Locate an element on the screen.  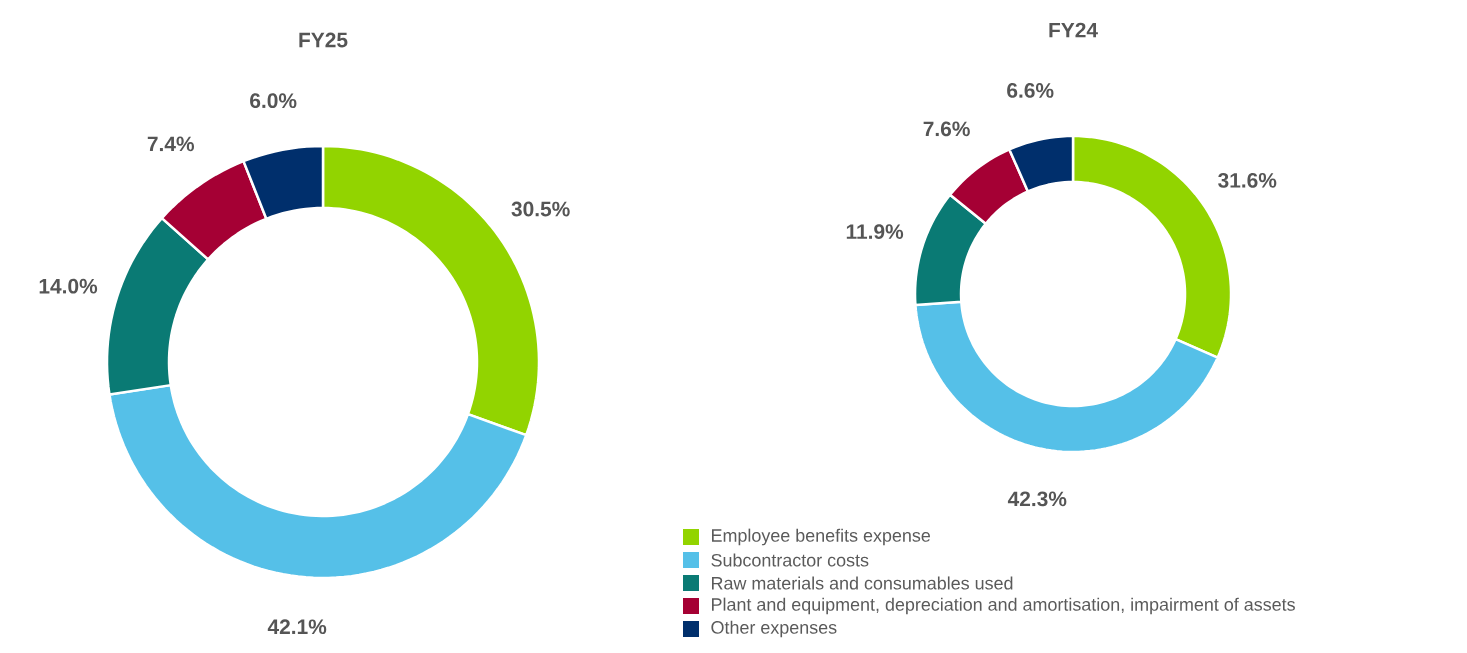
data-label: 7.4% is located at coordinates (171, 144).